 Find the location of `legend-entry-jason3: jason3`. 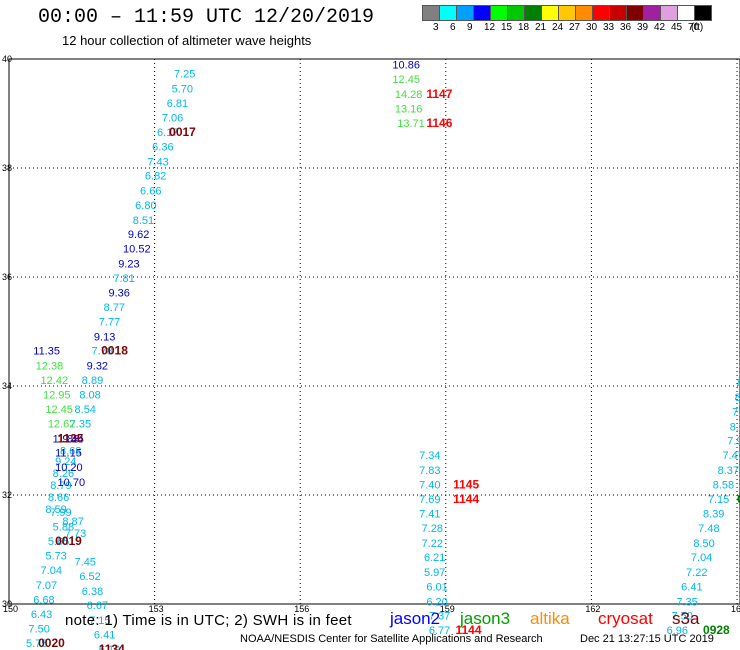

legend-entry-jason3: jason3 is located at coordinates (485, 618).